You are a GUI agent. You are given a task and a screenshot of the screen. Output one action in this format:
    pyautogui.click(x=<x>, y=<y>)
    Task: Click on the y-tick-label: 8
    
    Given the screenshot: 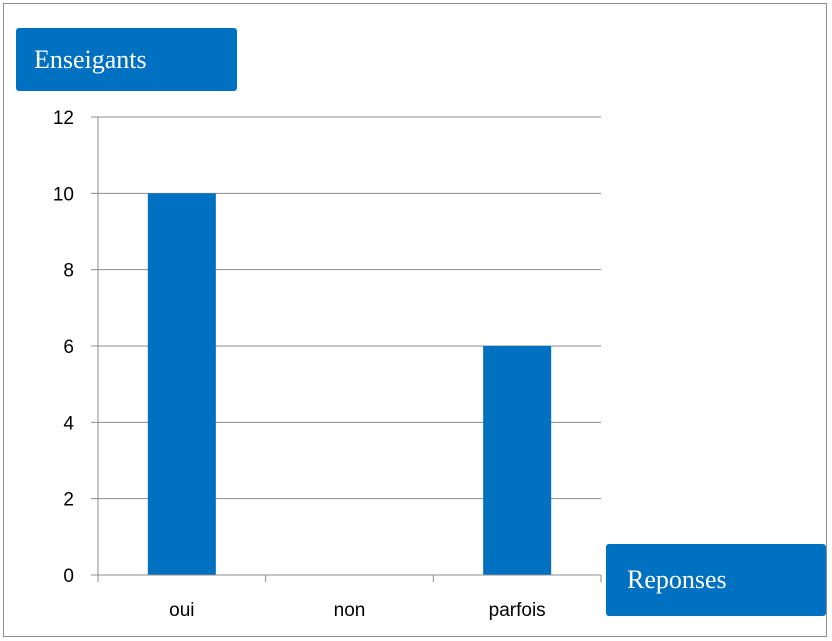 What is the action you would take?
    pyautogui.click(x=68, y=271)
    